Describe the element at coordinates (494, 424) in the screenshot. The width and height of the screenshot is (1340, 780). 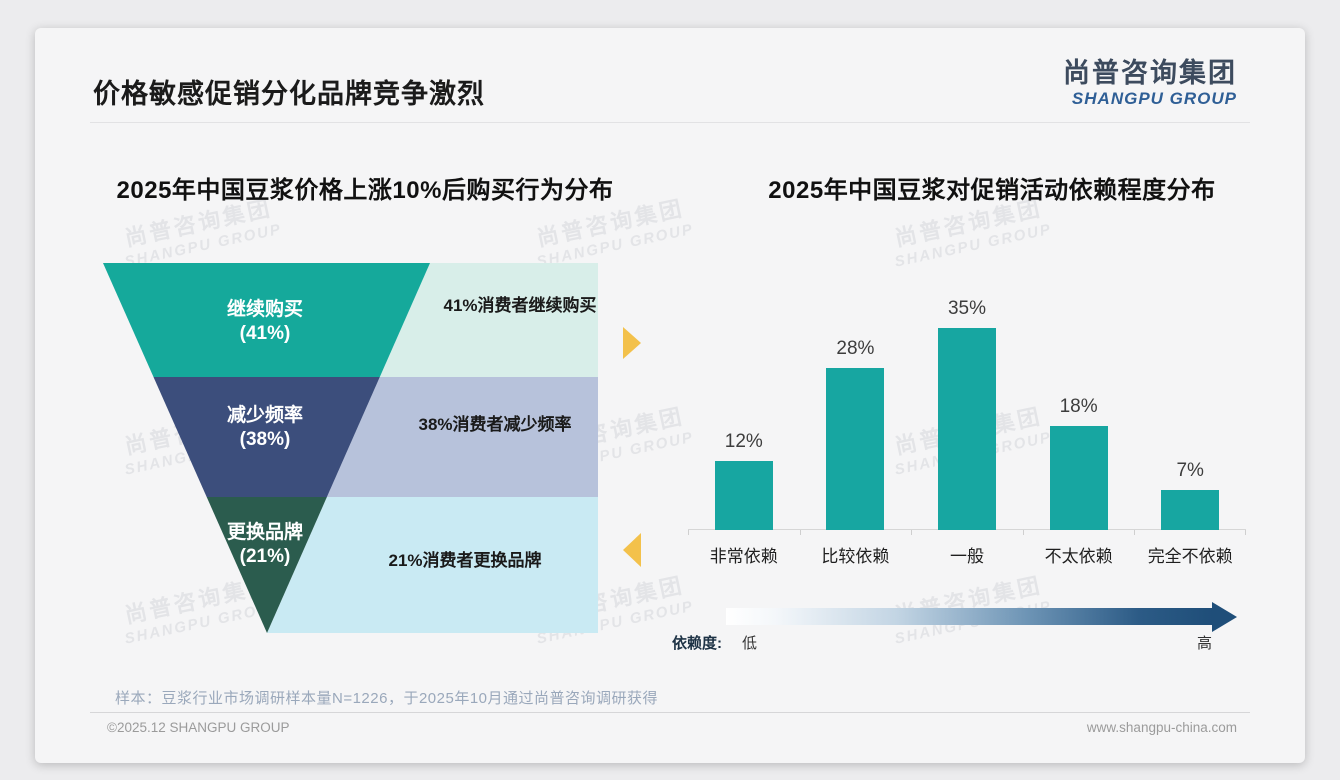
I see `funnel-annotation-text: 38%消费者减少频率` at that location.